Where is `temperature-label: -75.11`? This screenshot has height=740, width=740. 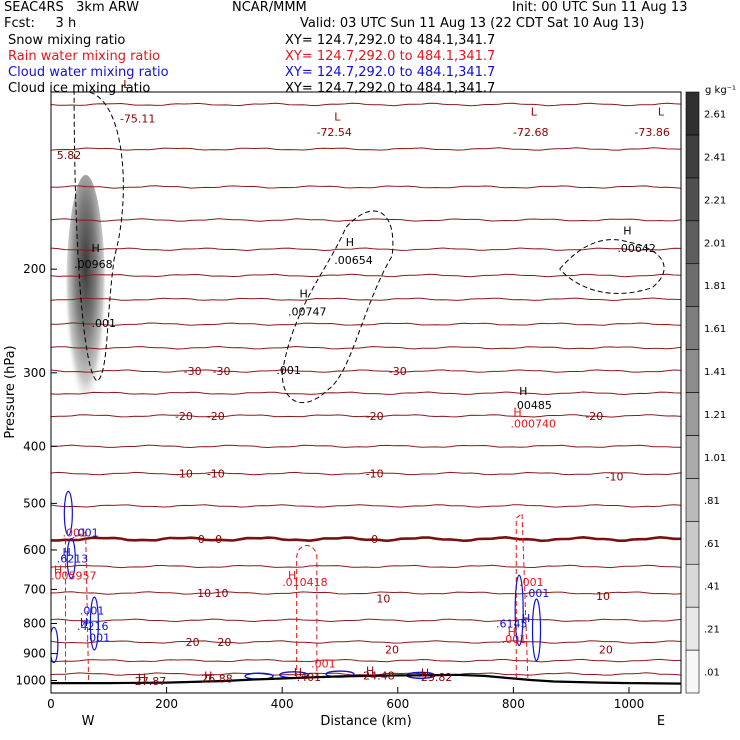
temperature-label: -75.11 is located at coordinates (137, 119).